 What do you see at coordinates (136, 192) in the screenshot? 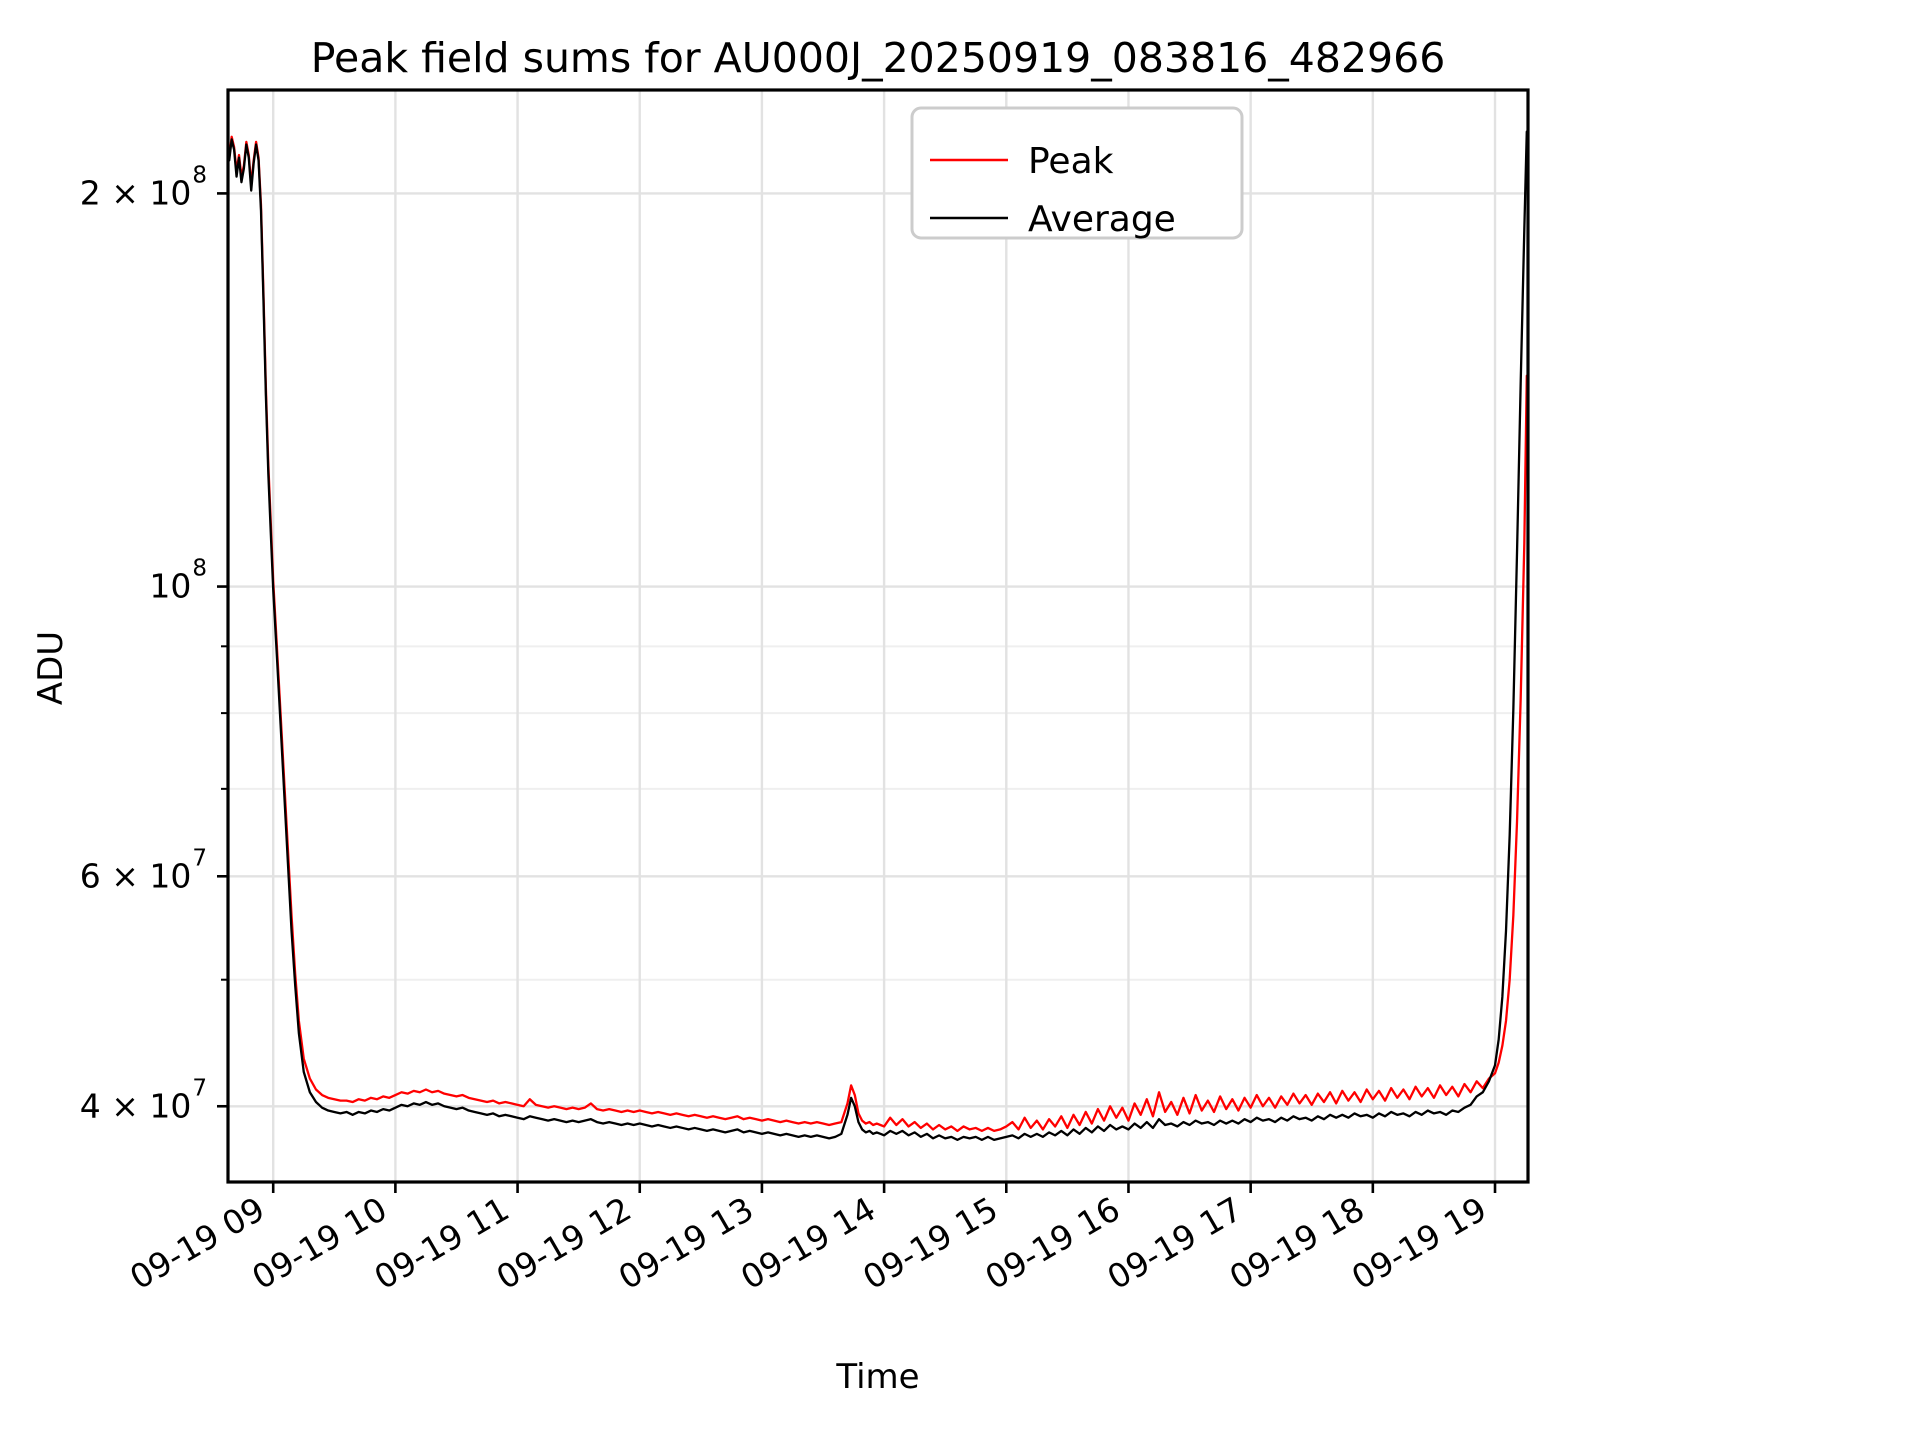
I see `y-tick-label-text: 2 × 10` at bounding box center [136, 192].